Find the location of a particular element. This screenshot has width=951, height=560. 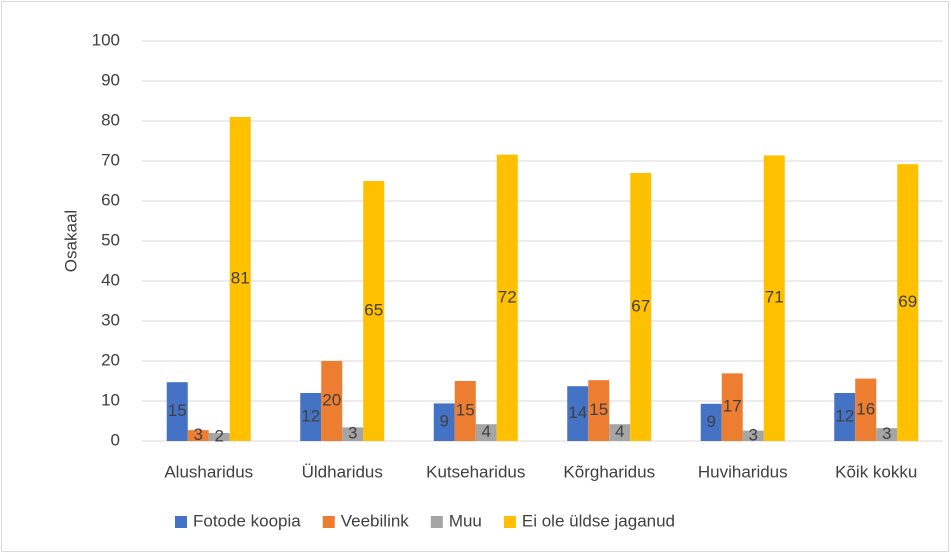

legend-label: Fotode koopia is located at coordinates (247, 520).